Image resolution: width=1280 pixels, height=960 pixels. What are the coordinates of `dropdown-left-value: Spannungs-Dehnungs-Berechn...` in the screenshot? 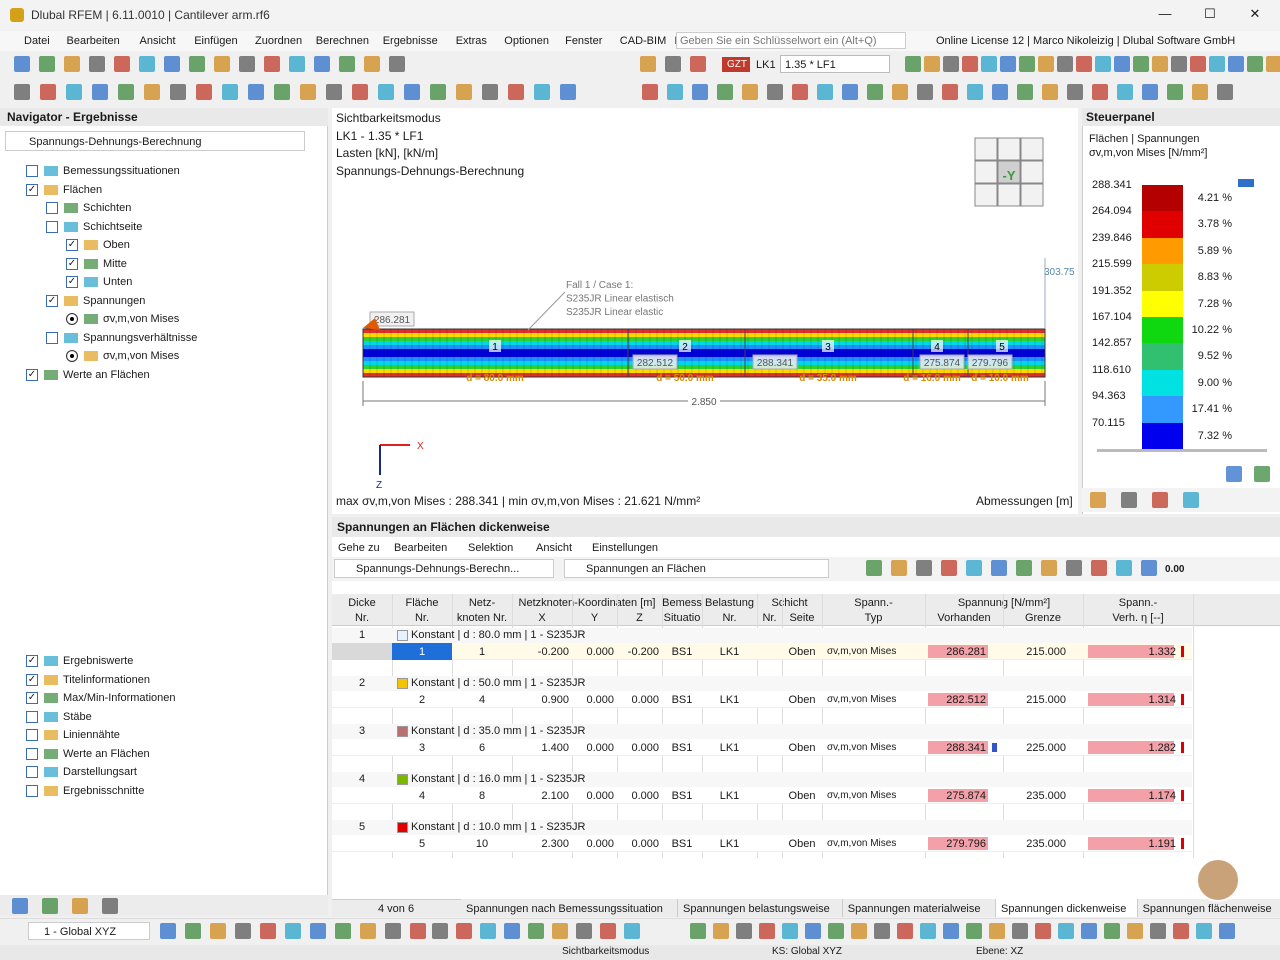 It's located at (438, 569).